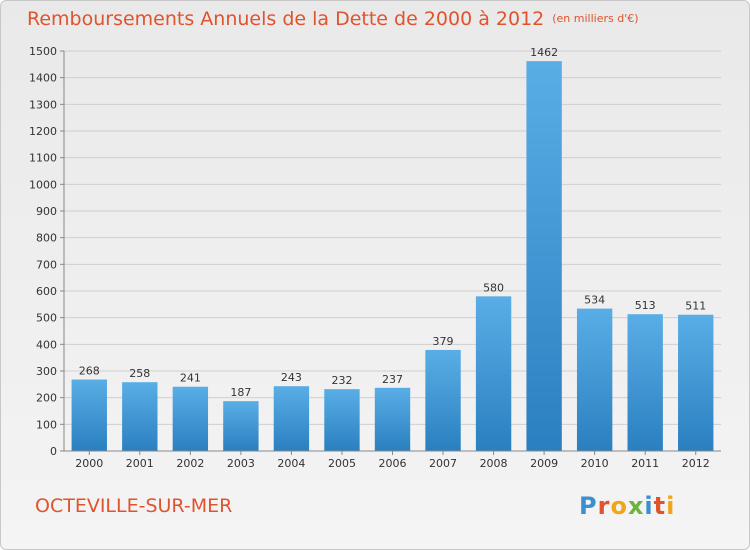 This screenshot has height=550, width=750. Describe the element at coordinates (43, 131) in the screenshot. I see `y-tick-label: 1200` at that location.